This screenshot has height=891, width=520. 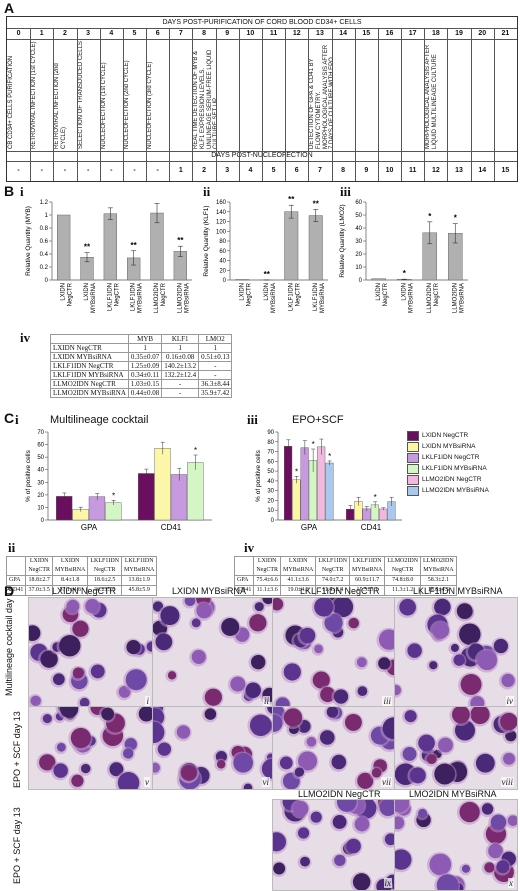 What do you see at coordinates (213, 748) in the screenshot?
I see `micrograph-image: vi` at bounding box center [213, 748].